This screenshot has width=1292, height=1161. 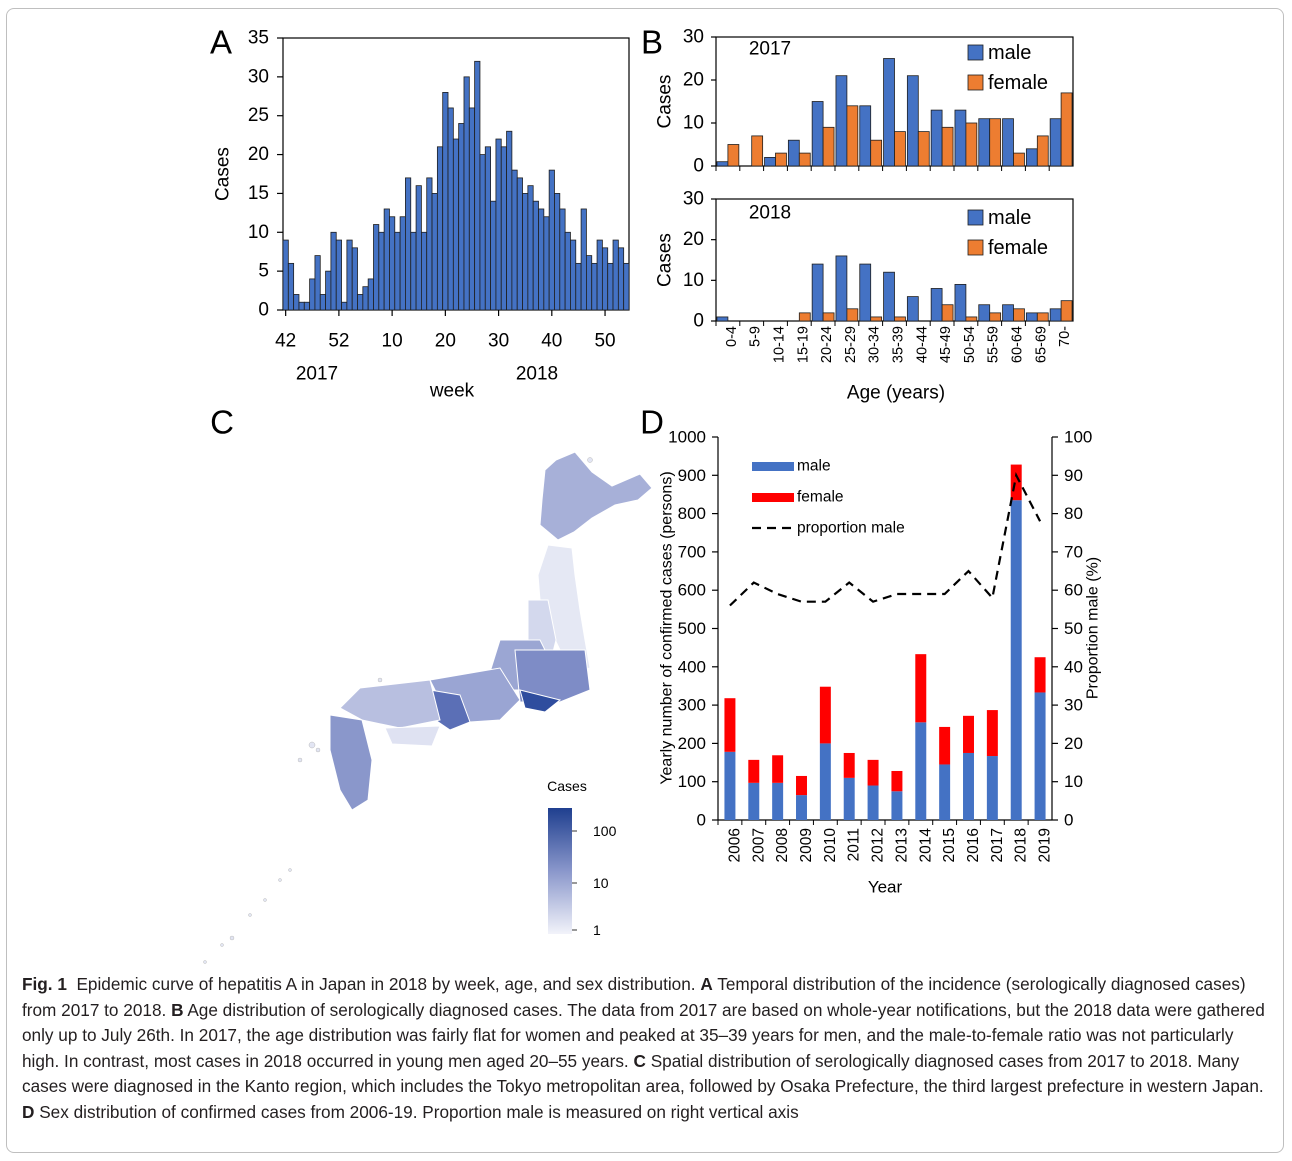 What do you see at coordinates (560, 871) in the screenshot?
I see `map-legend-colorbar` at bounding box center [560, 871].